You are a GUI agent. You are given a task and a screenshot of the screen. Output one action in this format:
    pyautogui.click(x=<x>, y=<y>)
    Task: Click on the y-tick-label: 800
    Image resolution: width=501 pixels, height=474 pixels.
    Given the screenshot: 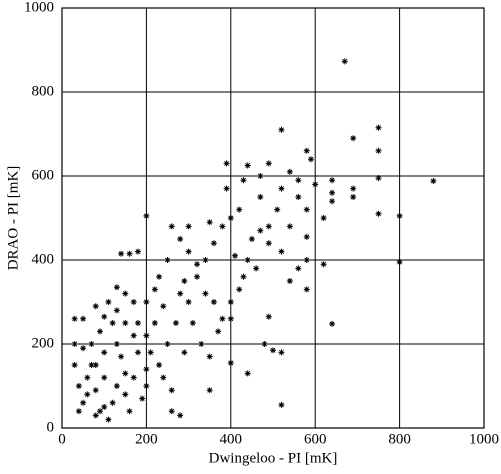 What is the action you would take?
    pyautogui.click(x=43, y=91)
    